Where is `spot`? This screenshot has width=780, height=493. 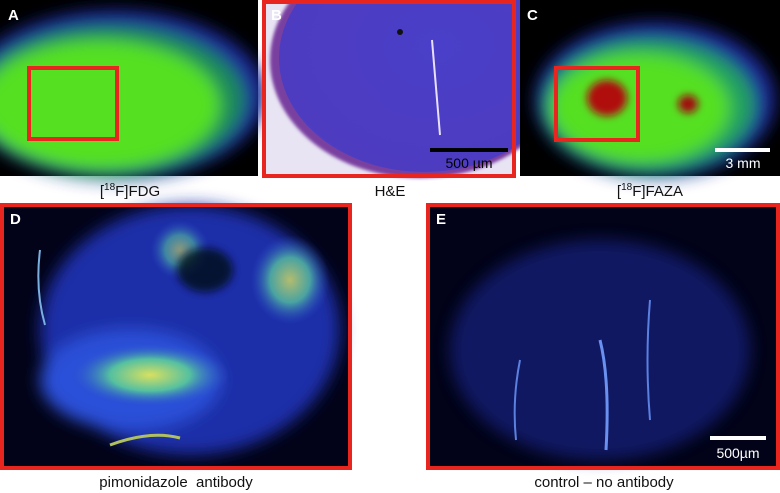 spot is located at coordinates (400, 32).